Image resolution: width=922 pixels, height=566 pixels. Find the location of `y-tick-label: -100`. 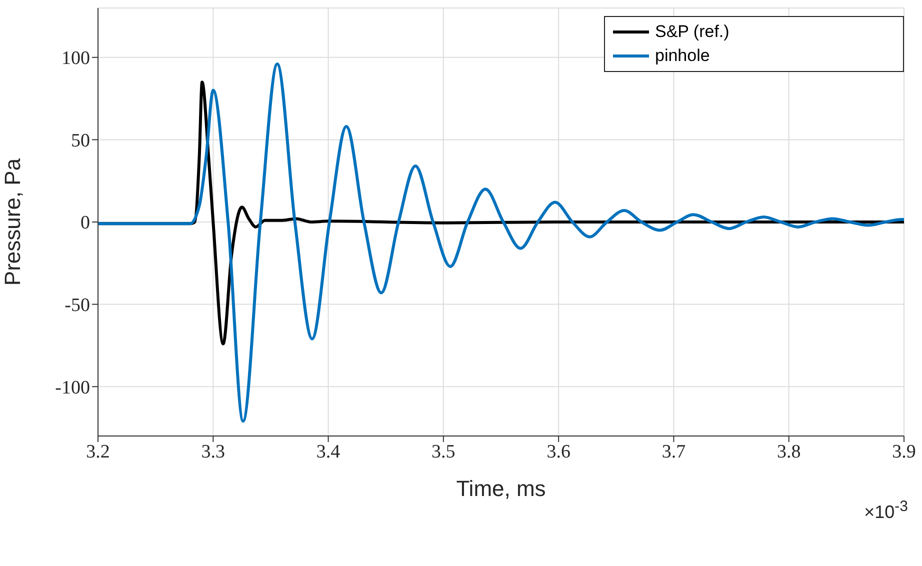

y-tick-label: -100 is located at coordinates (72, 387).